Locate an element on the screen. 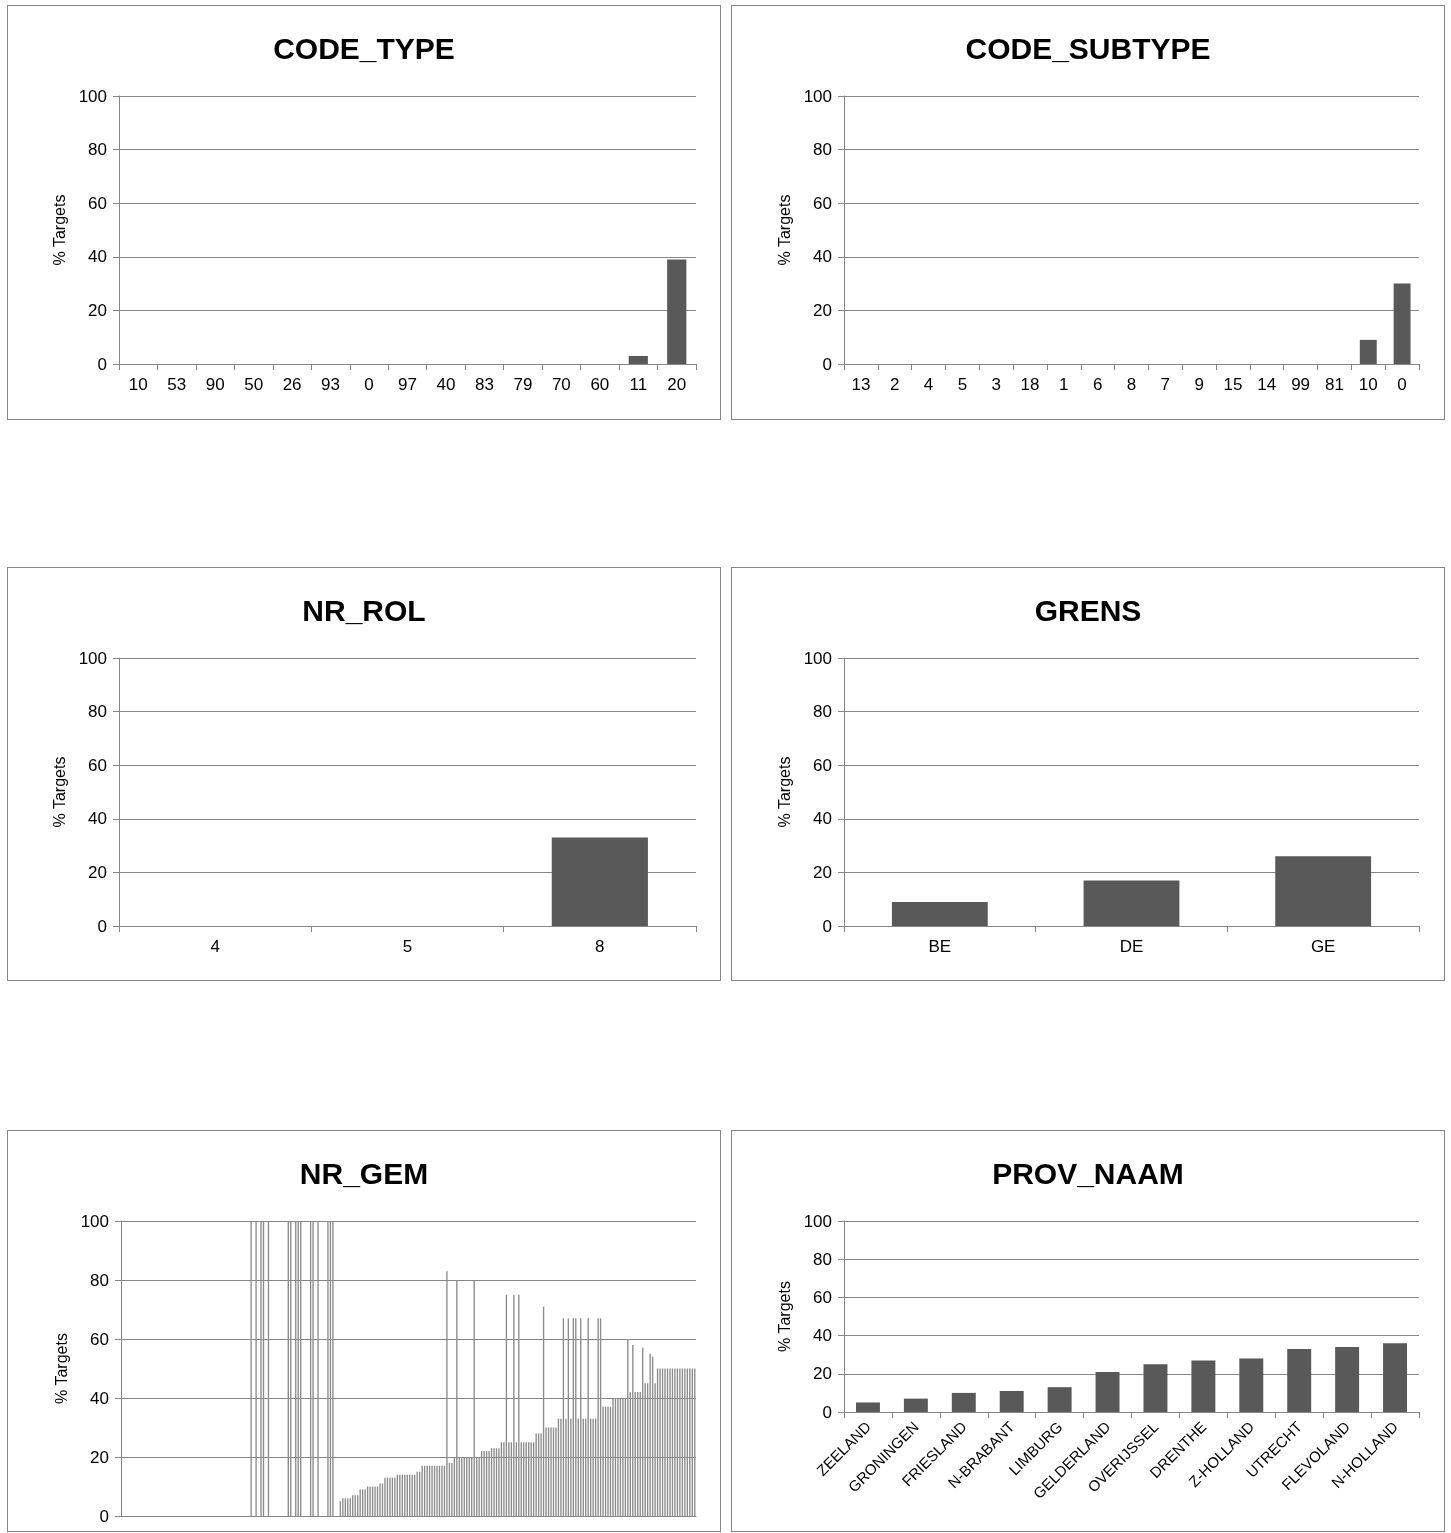  x-tick-label: 9 is located at coordinates (1199, 384).